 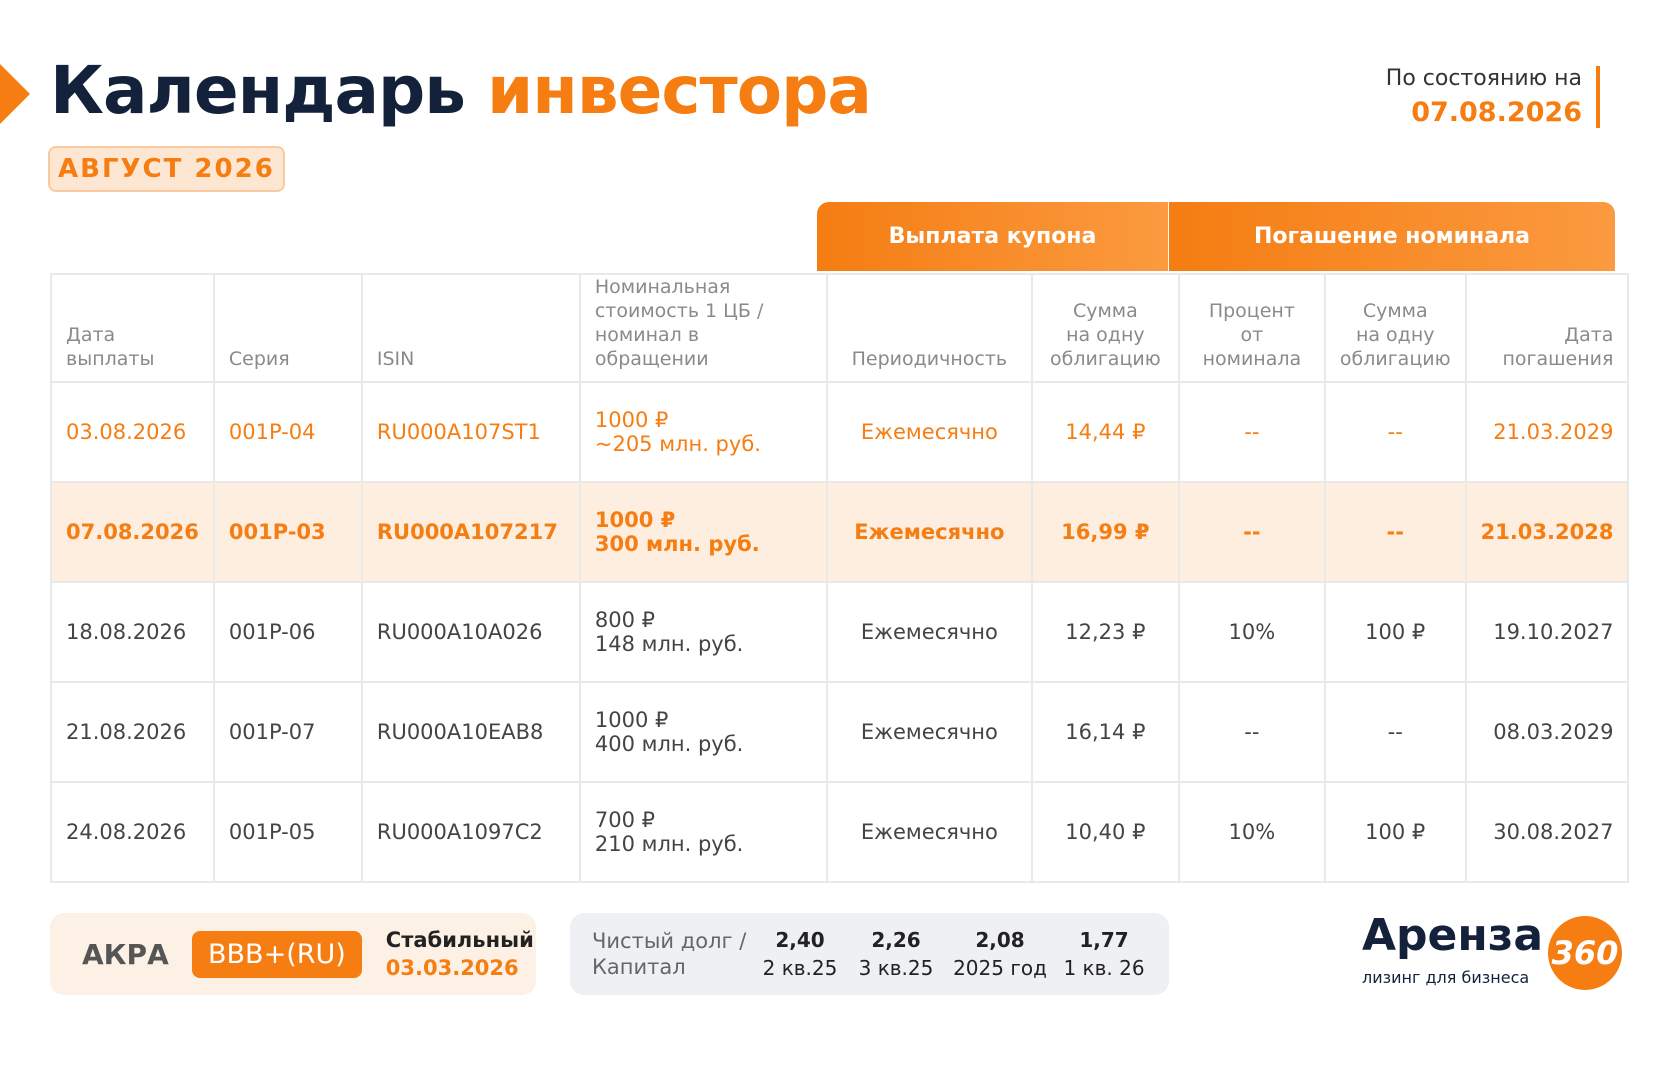 What do you see at coordinates (125, 954) in the screenshot?
I see `rating-agency: АКРА` at bounding box center [125, 954].